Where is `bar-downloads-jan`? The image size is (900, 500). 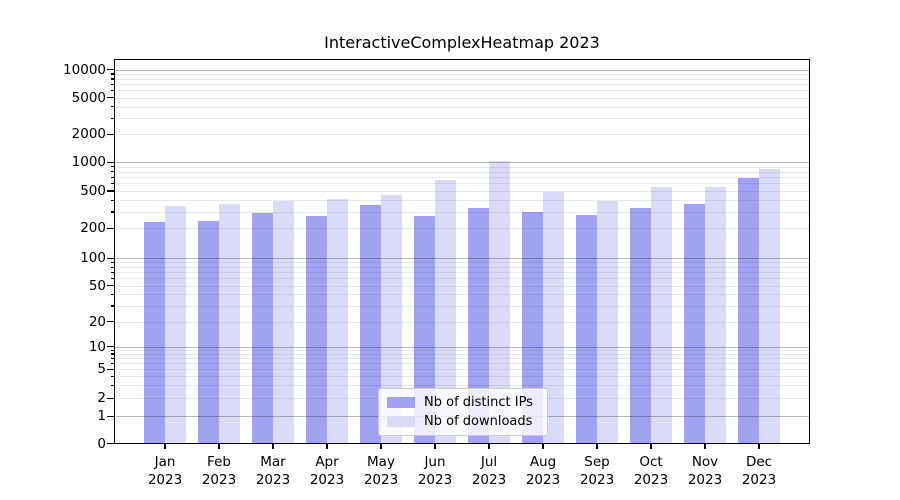 bar-downloads-jan is located at coordinates (175, 325).